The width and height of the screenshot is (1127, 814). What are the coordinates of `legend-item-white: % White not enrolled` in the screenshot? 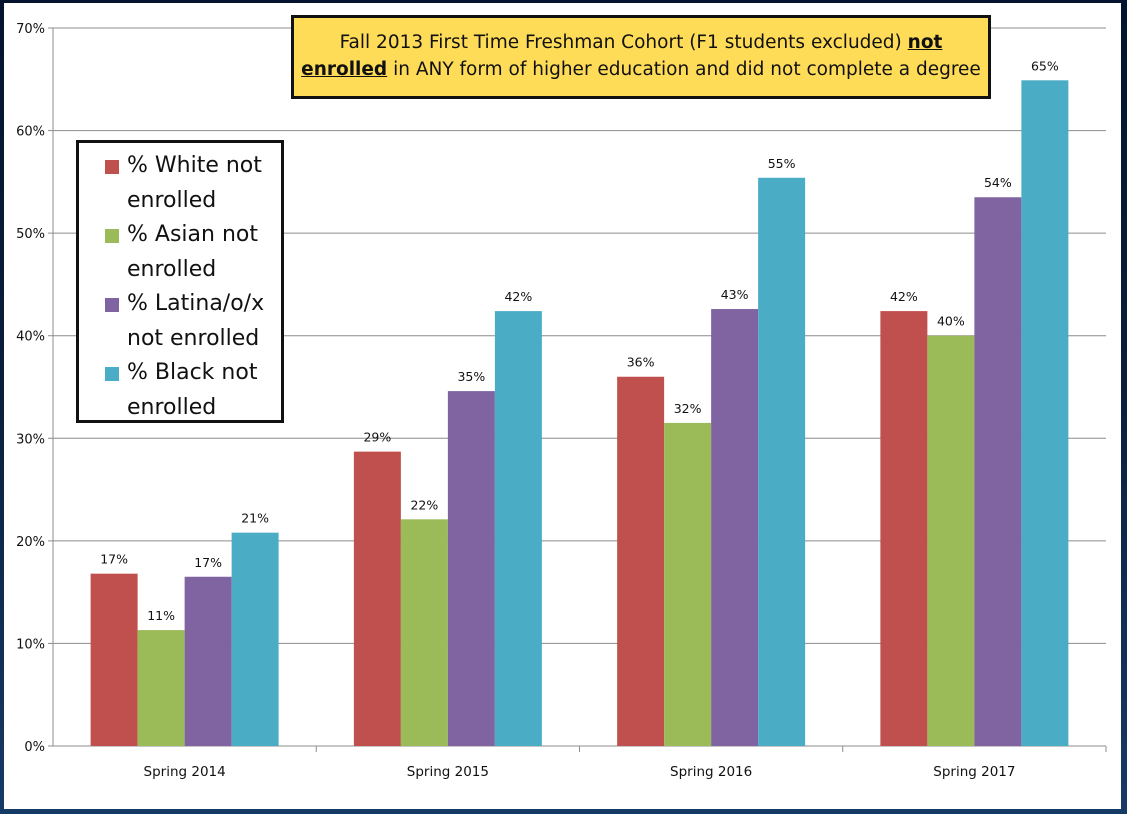 It's located at (193, 183).